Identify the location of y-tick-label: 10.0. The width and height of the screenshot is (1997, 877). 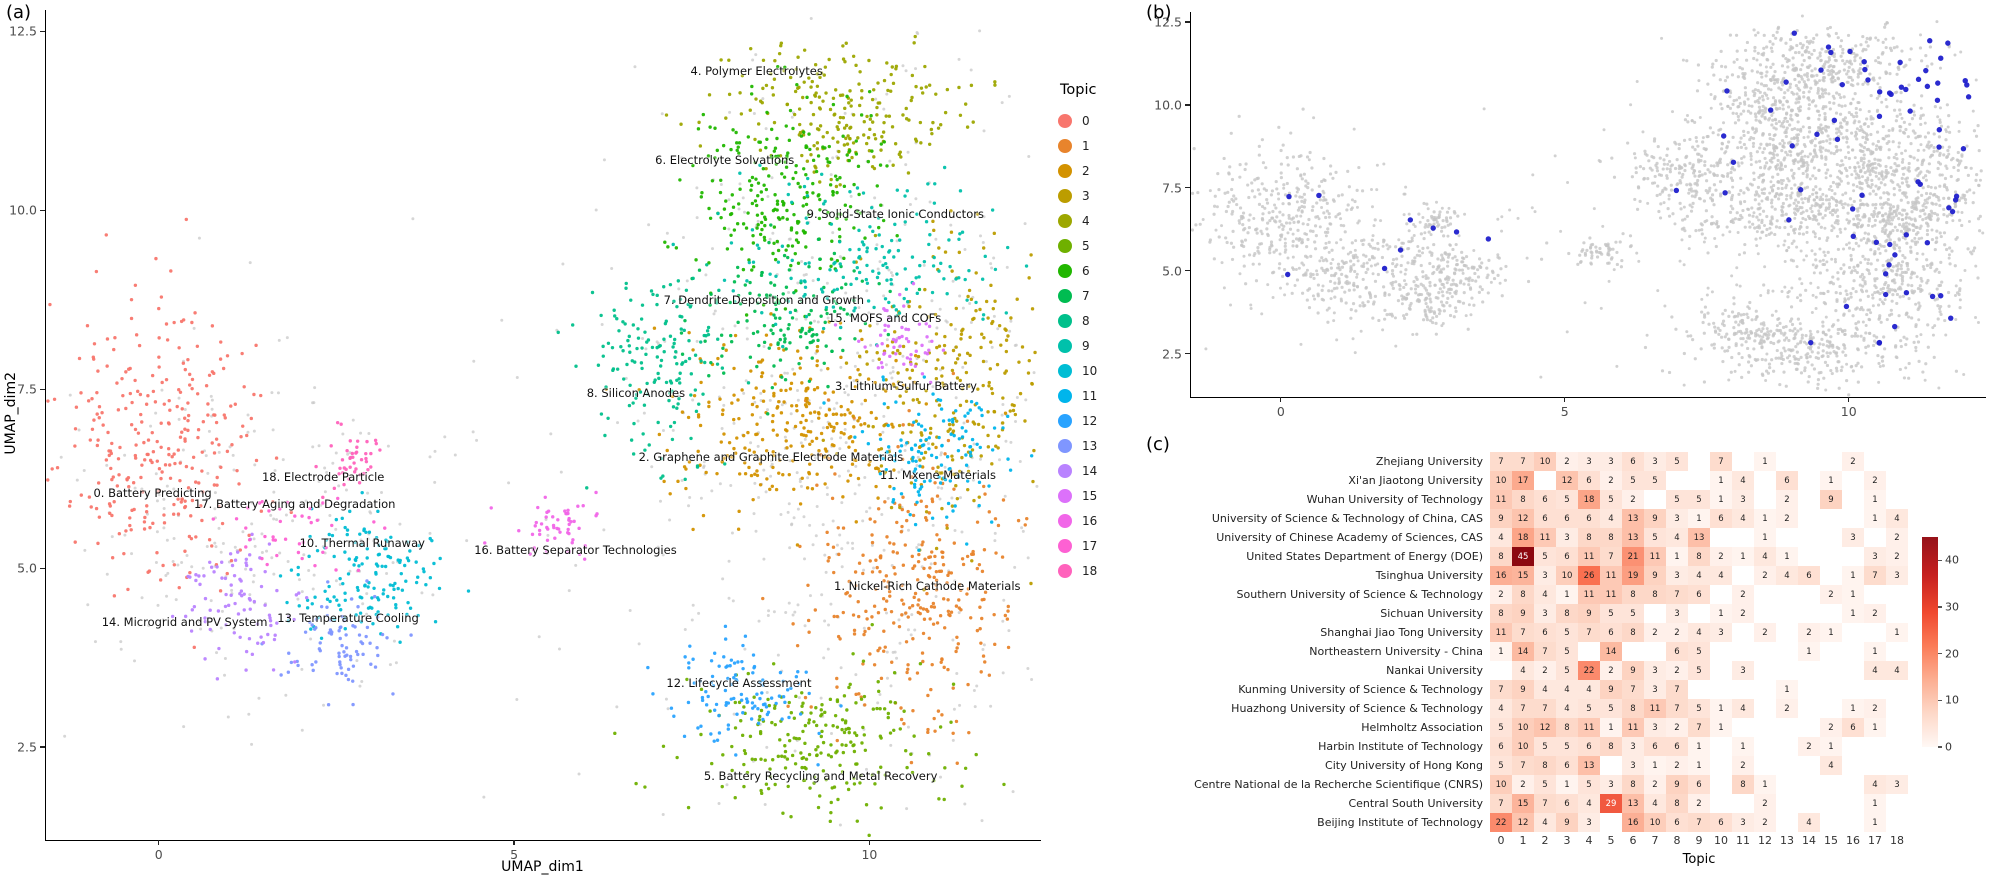
(1168, 105).